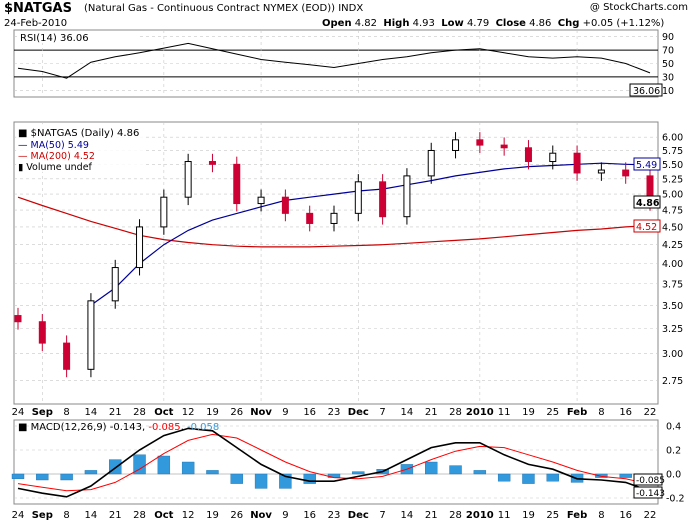 Image resolution: width=700 pixels, height=530 pixels. What do you see at coordinates (672, 179) in the screenshot?
I see `price-tick-label: 5.25` at bounding box center [672, 179].